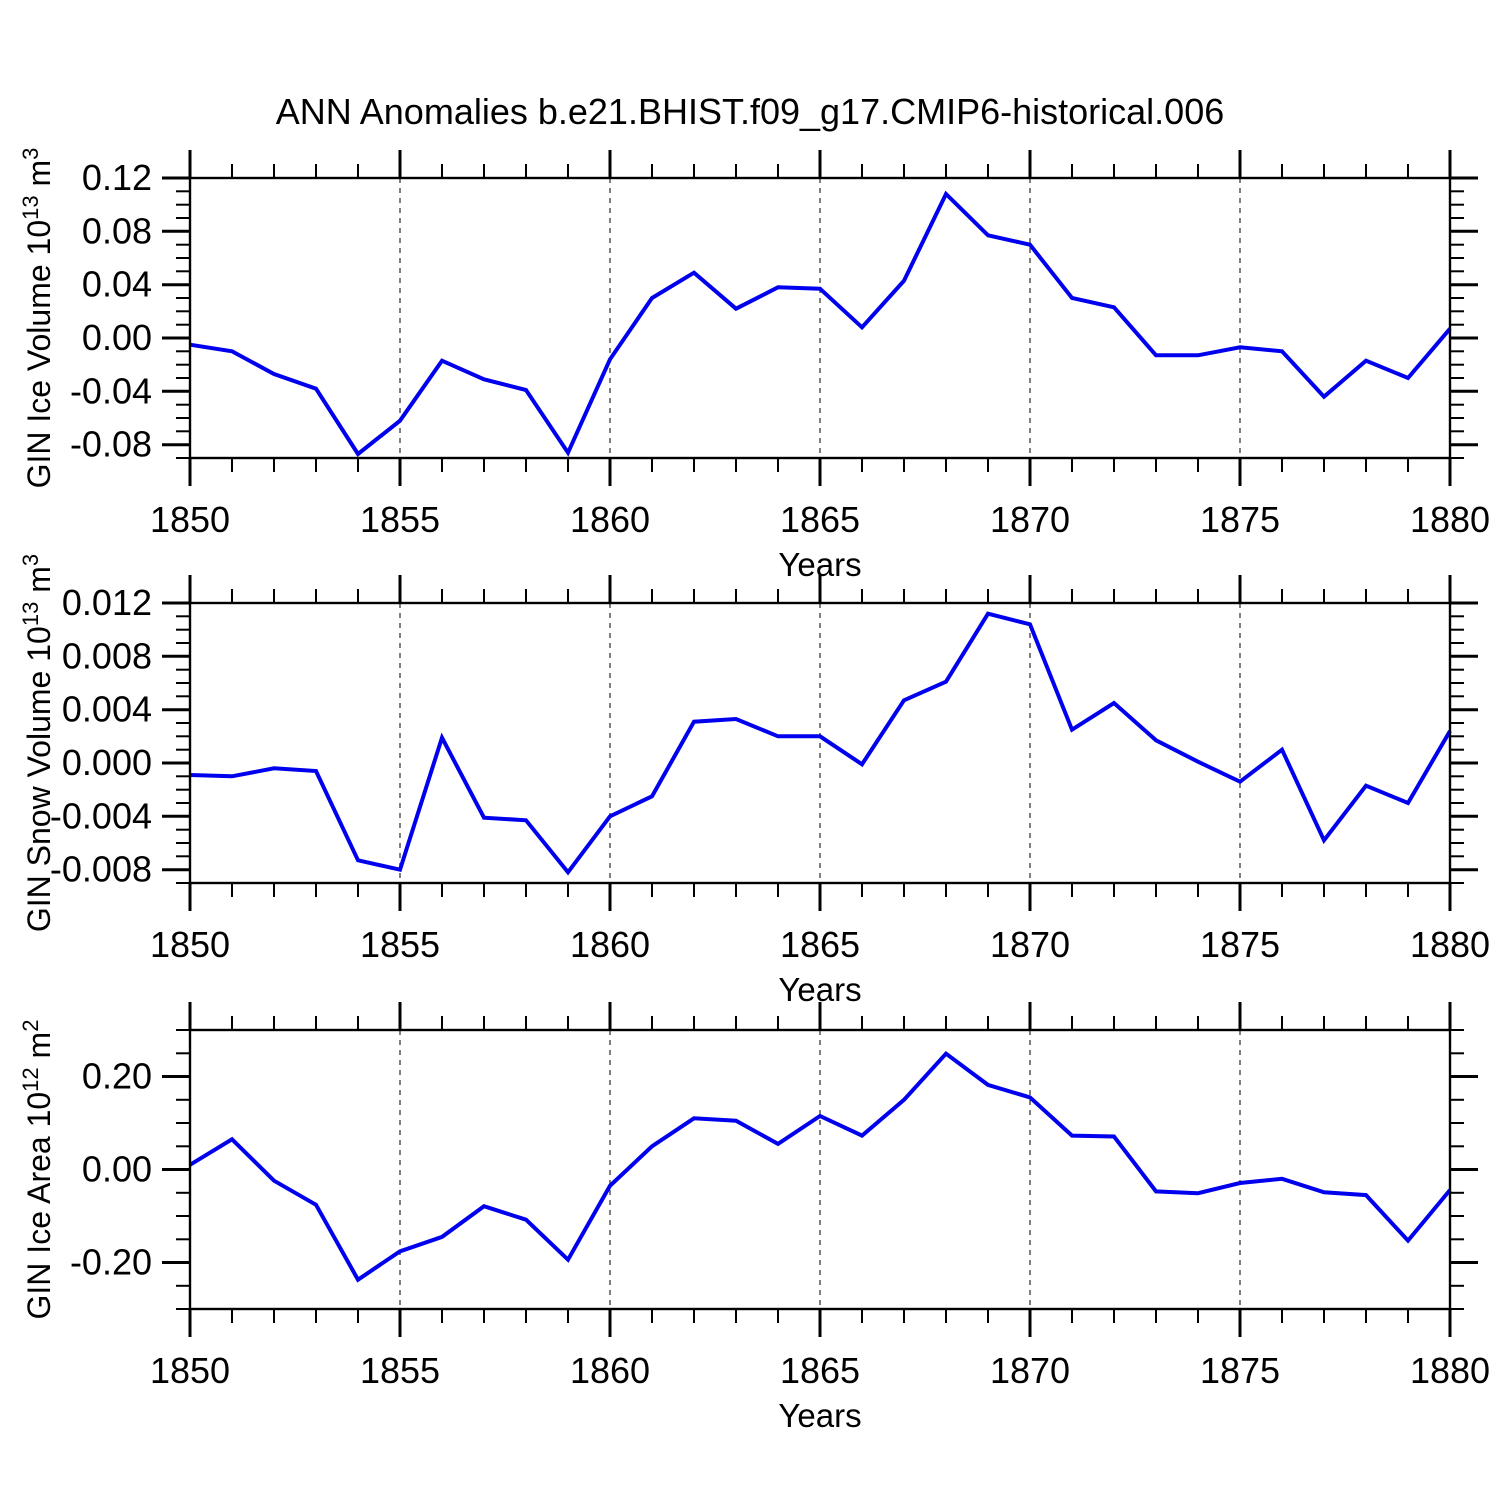 The width and height of the screenshot is (1500, 1500). Describe the element at coordinates (39, 354) in the screenshot. I see `y-axis-title-text: GIN Ice Volume 10` at that location.